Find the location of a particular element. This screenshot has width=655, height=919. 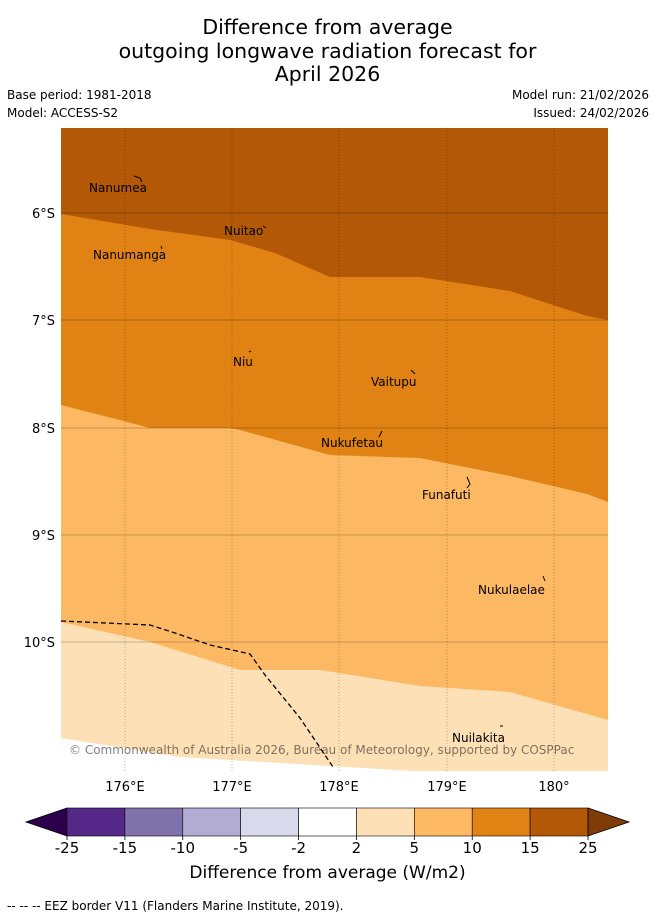

lon-label: 178°E is located at coordinates (339, 787).